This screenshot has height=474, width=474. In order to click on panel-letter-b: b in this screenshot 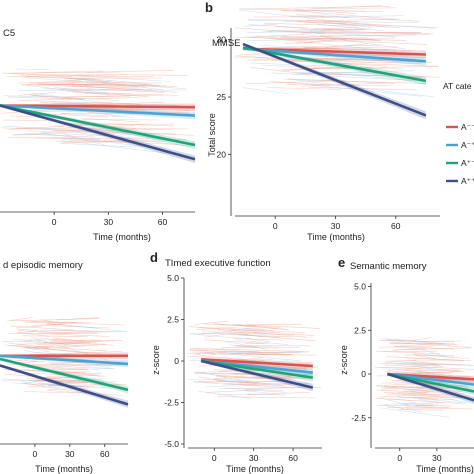, I will do `click(209, 7)`.